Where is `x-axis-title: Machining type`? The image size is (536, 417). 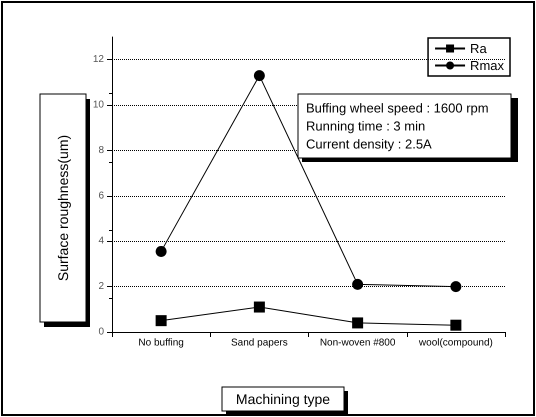
x-axis-title: Machining type is located at coordinates (283, 399).